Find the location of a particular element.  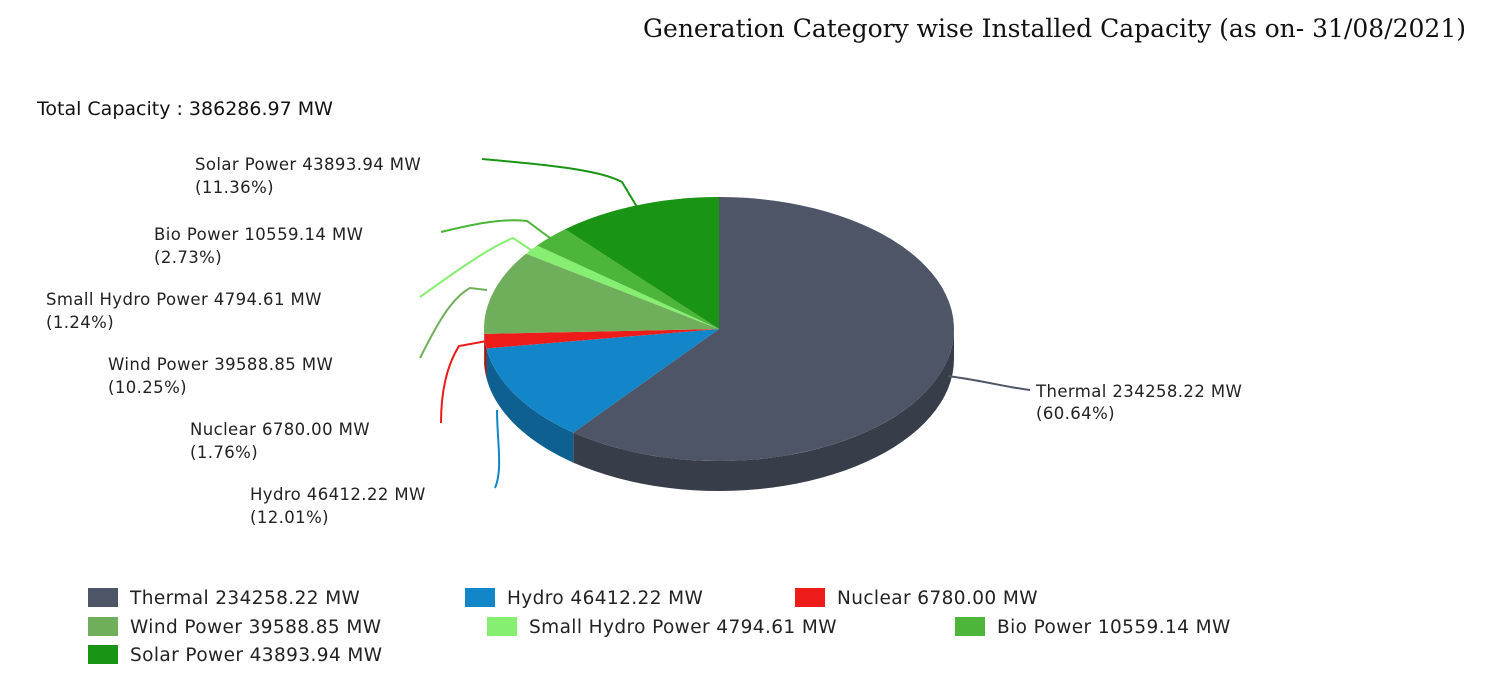

legend-swatch-wind is located at coordinates (103, 626).